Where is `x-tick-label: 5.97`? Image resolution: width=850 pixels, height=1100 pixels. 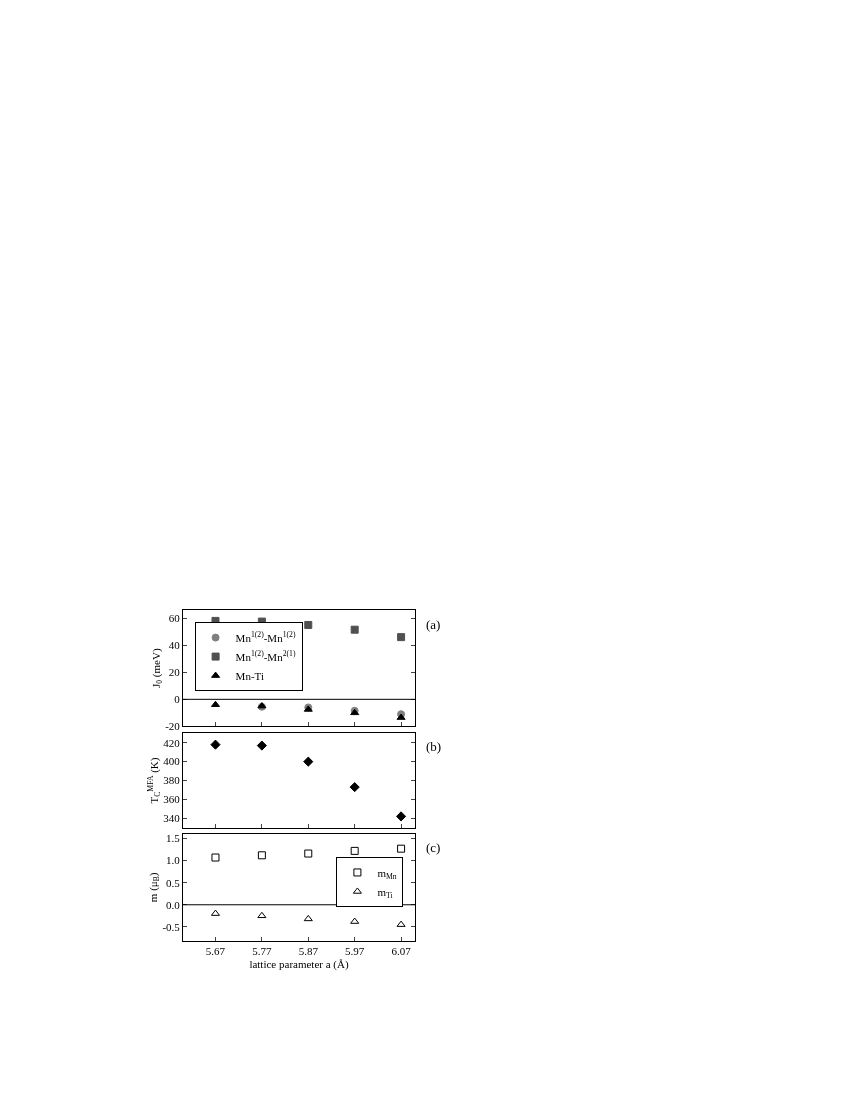 x-tick-label: 5.97 is located at coordinates (355, 951).